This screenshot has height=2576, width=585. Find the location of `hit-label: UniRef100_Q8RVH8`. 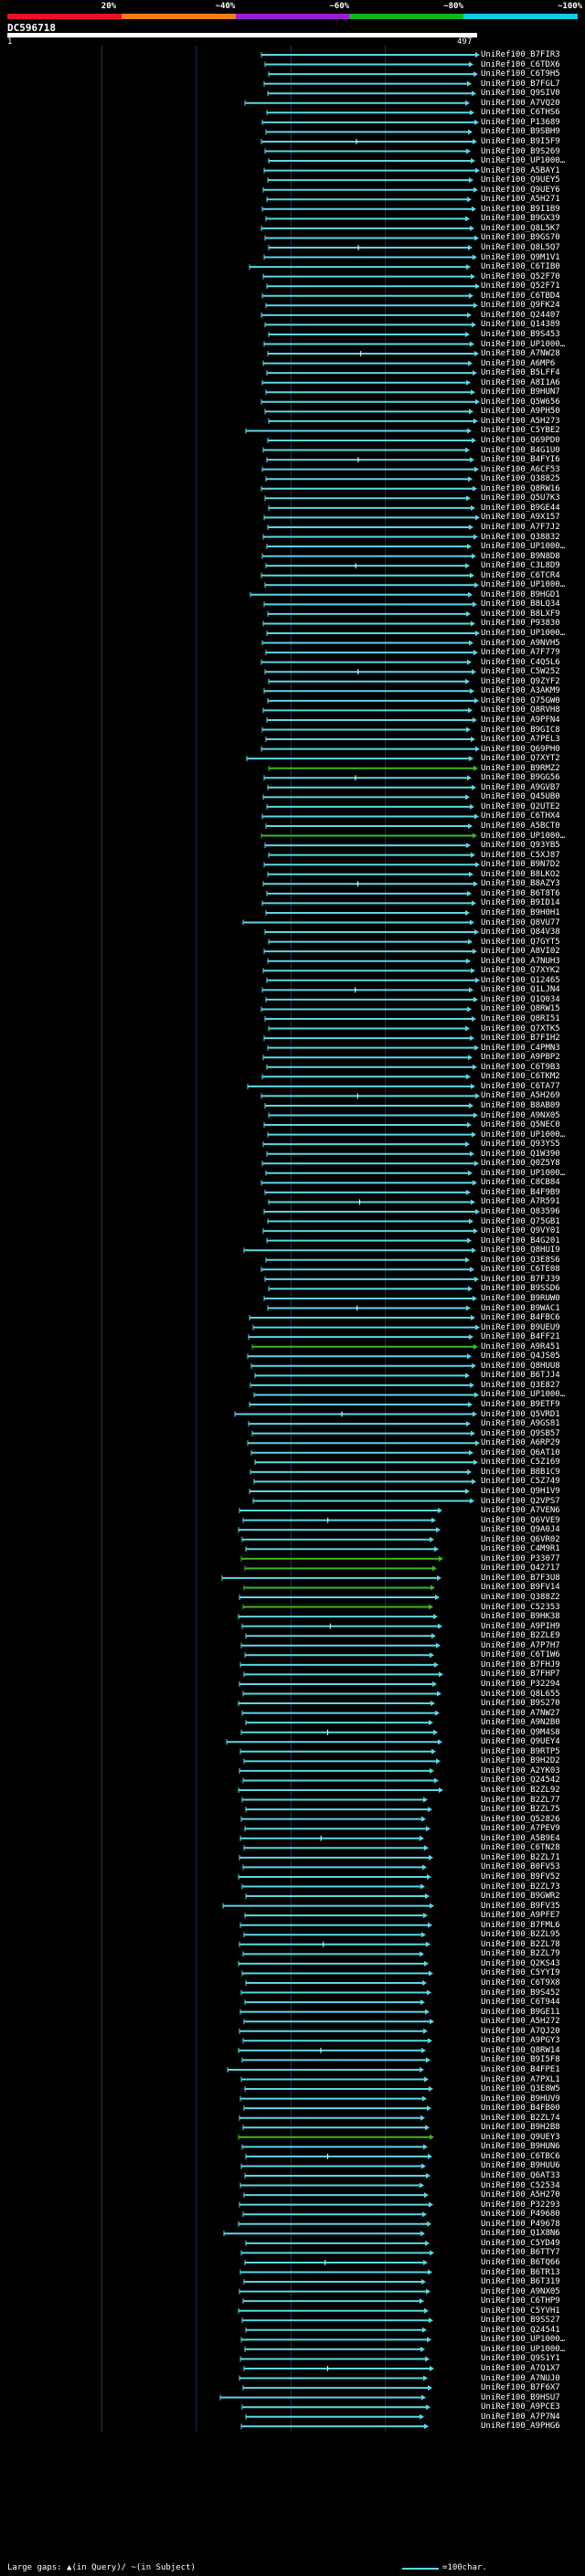

hit-label: UniRef100_Q8RVH8 is located at coordinates (520, 710).